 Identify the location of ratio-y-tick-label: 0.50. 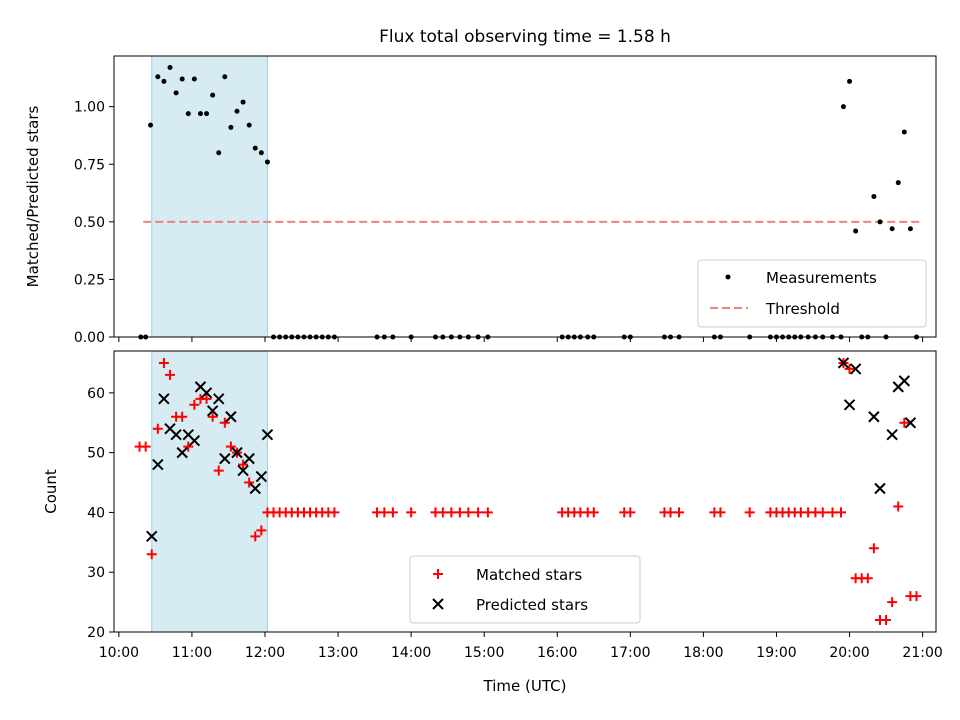
(89, 223).